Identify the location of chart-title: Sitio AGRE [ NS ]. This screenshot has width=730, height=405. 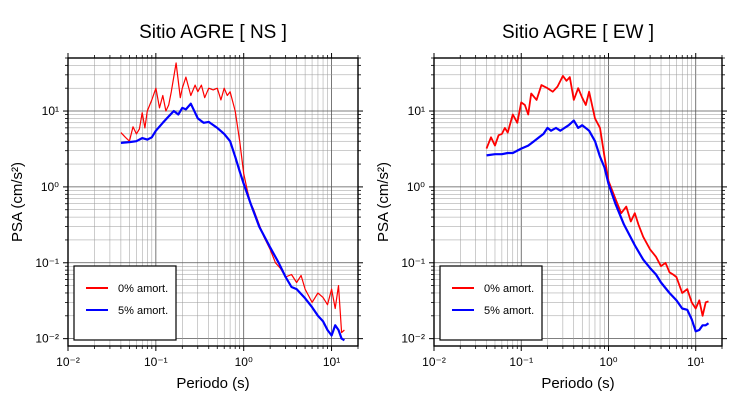
(213, 32).